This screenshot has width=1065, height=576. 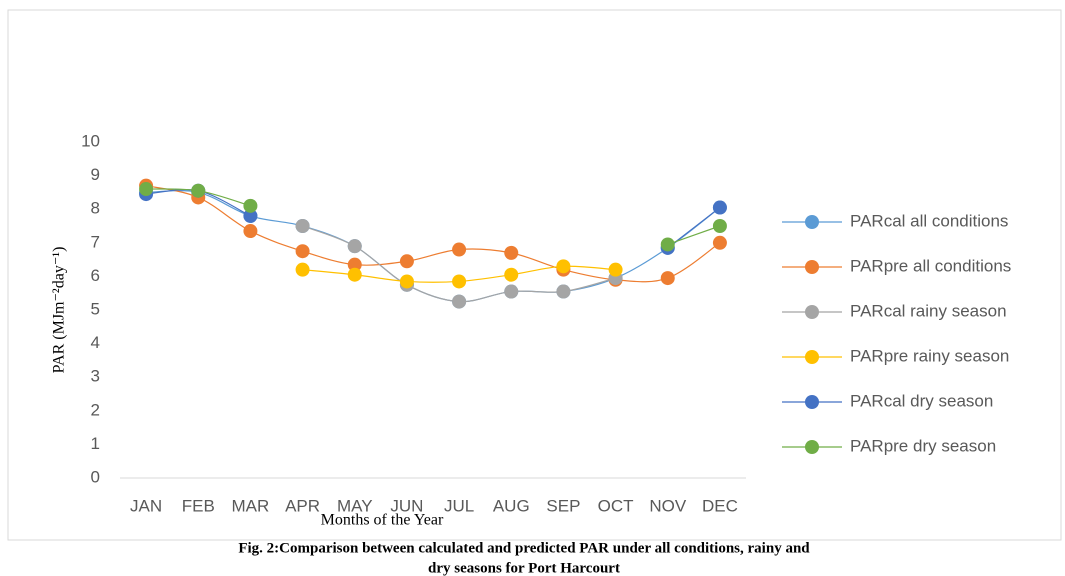 I want to click on y-tick-label: 3, so click(x=95, y=376).